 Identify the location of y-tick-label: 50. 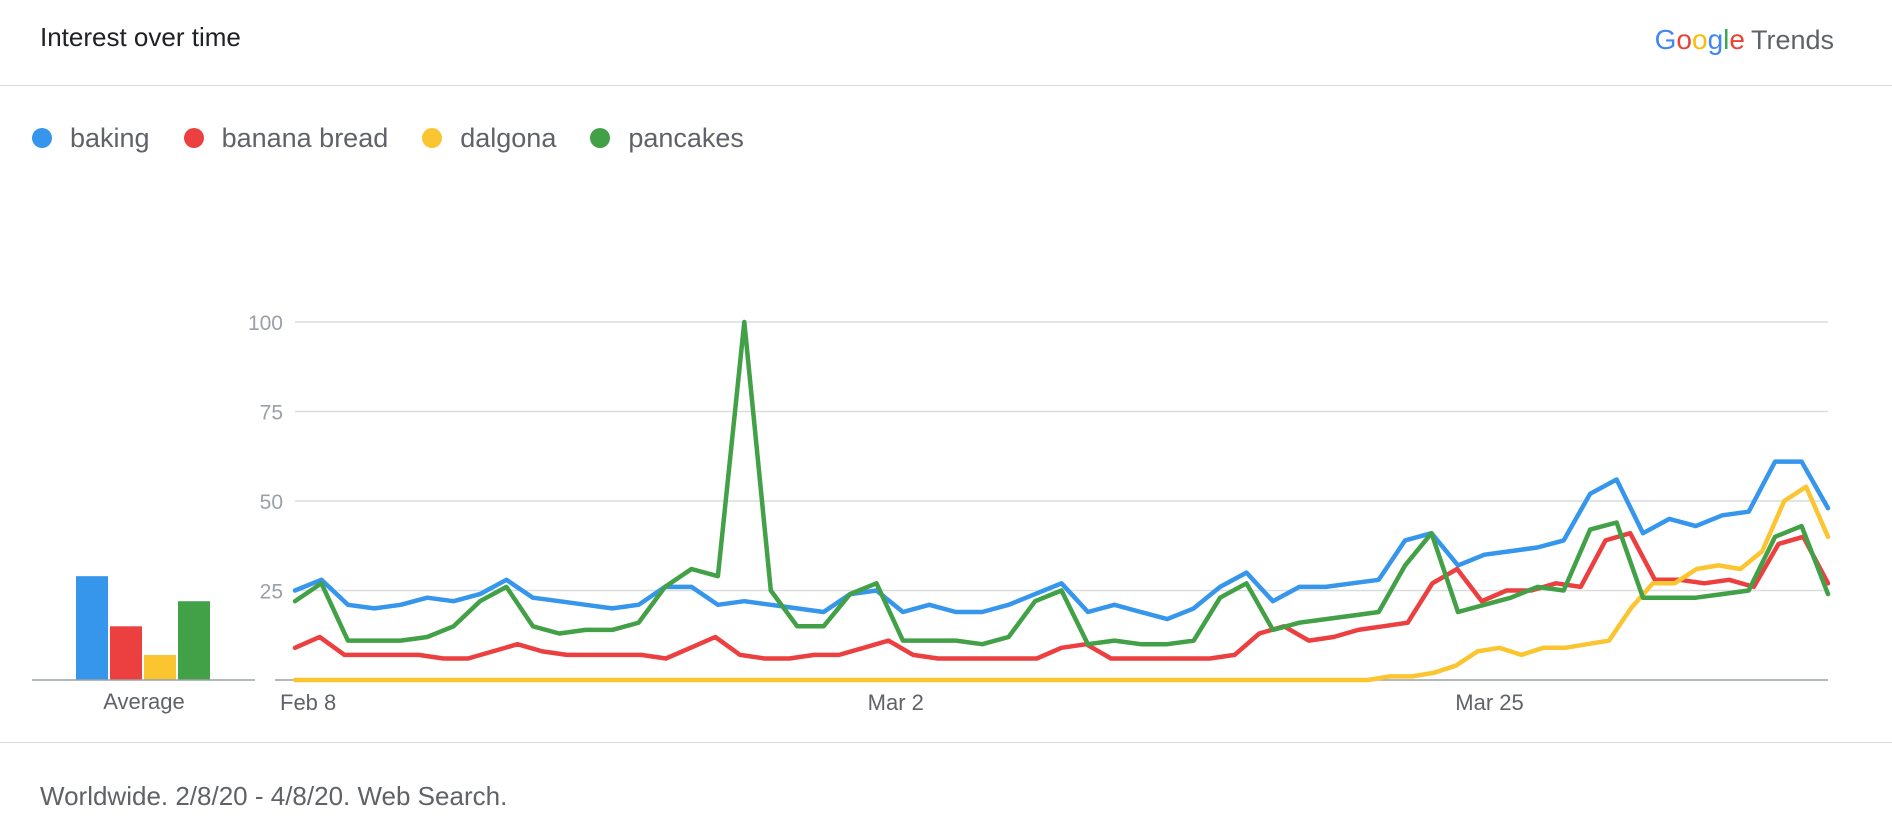
(271, 502).